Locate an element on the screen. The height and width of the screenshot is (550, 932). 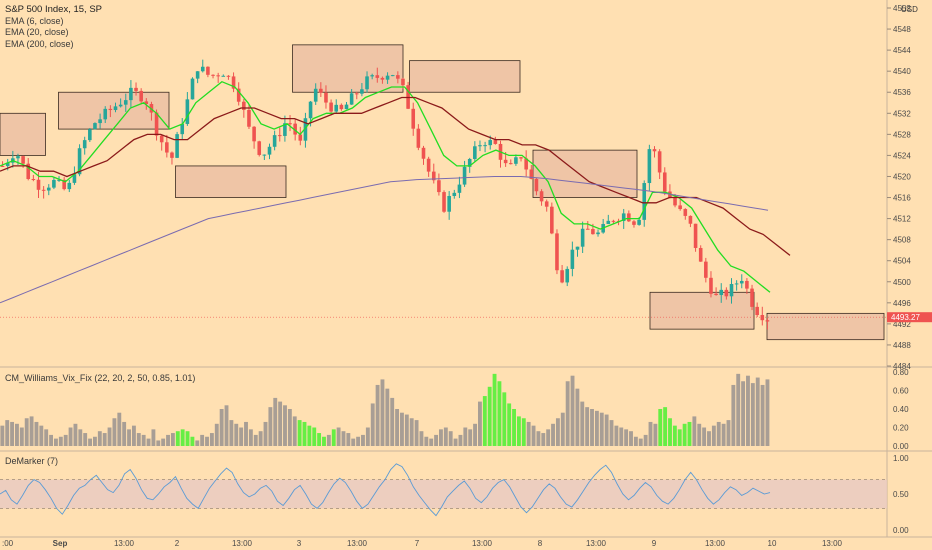
supply-demand-zone is located at coordinates (348, 68).